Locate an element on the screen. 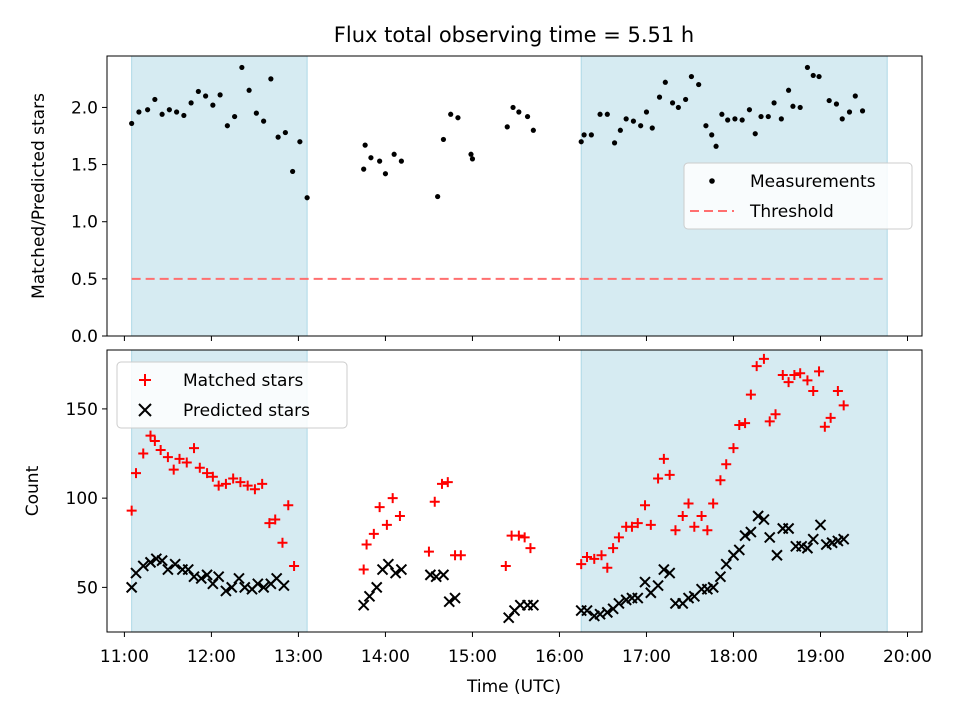 The image size is (960, 720). x-tick-label: 19:00 is located at coordinates (820, 657).